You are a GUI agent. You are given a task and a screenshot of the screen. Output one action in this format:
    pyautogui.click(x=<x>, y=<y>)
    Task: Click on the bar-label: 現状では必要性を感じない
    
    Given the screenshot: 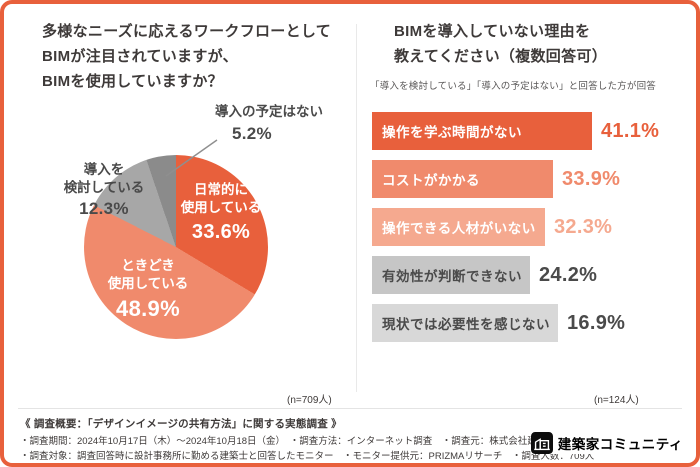 What is the action you would take?
    pyautogui.click(x=466, y=324)
    